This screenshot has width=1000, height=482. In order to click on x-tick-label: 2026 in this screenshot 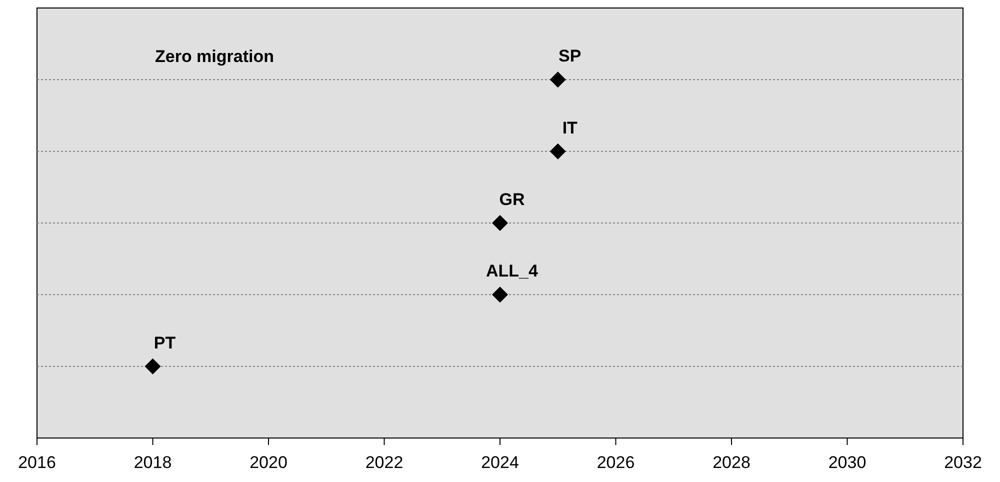, I will do `click(615, 462)`.